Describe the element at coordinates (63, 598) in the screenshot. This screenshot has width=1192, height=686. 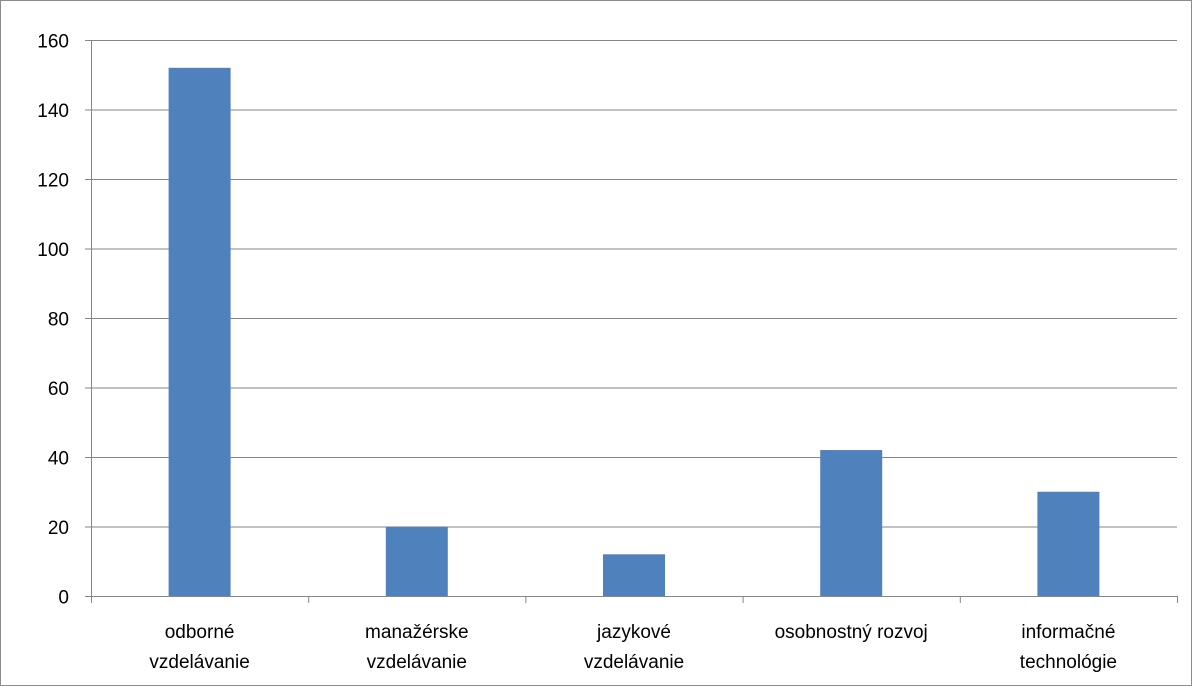
I see `y-tick-label: 0` at that location.